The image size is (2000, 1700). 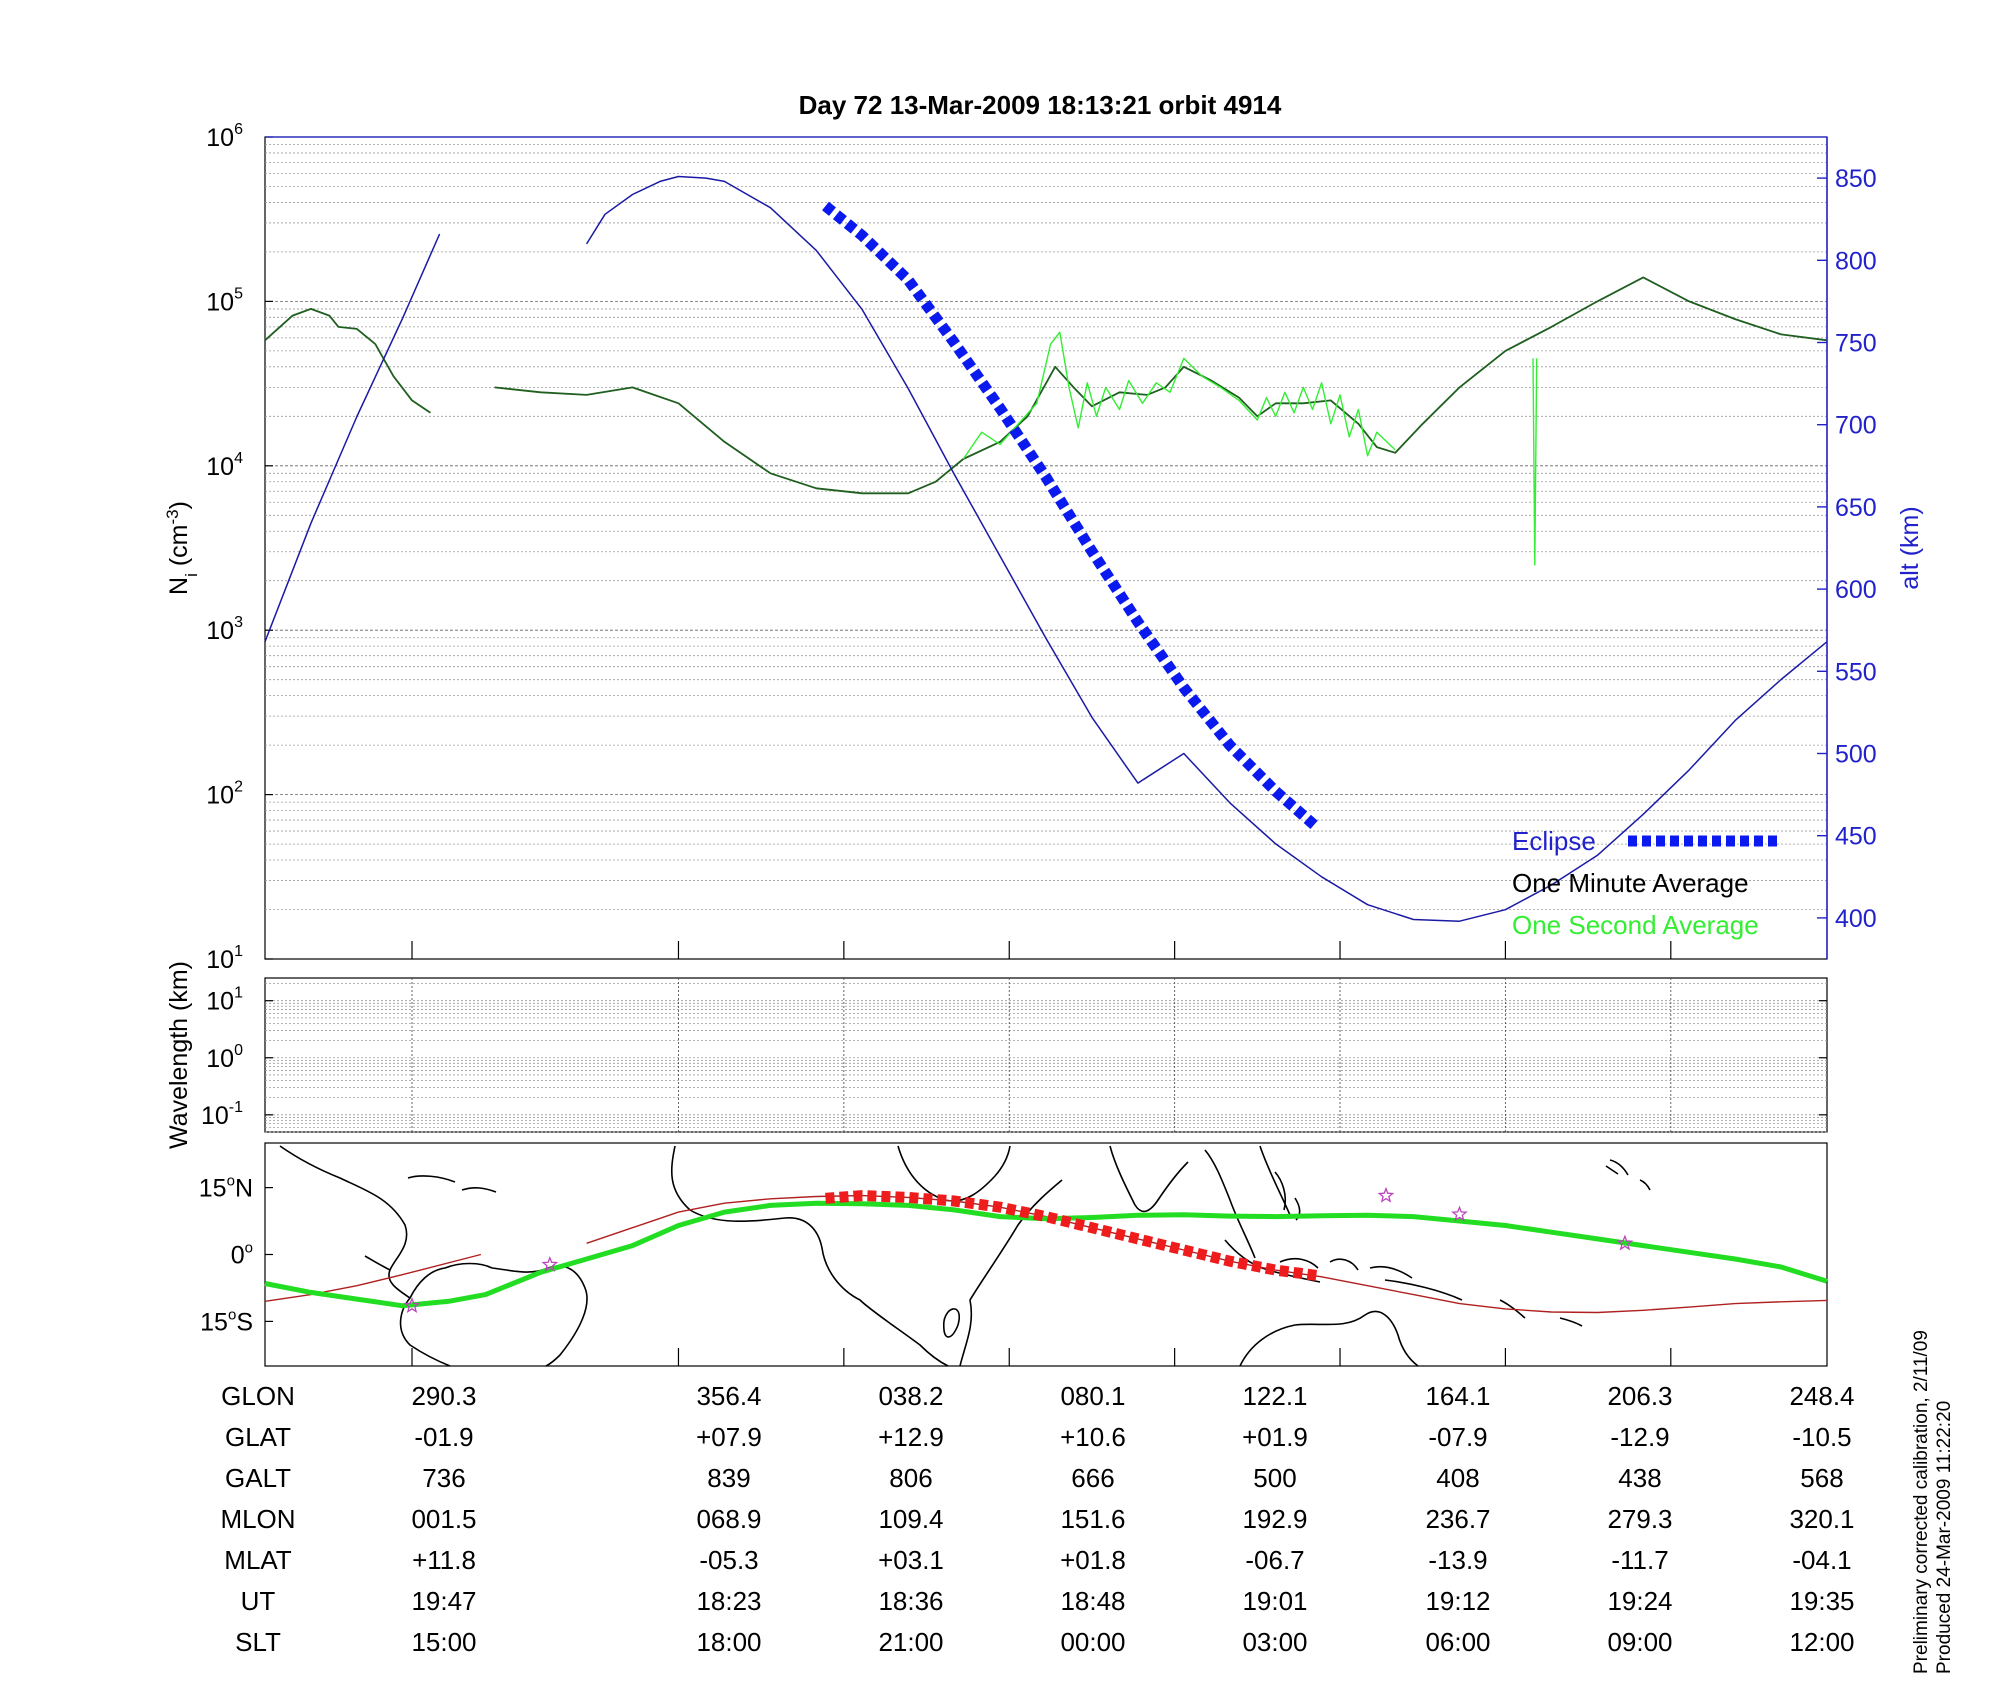 I want to click on table-cell: 122.1, so click(x=1274, y=1396).